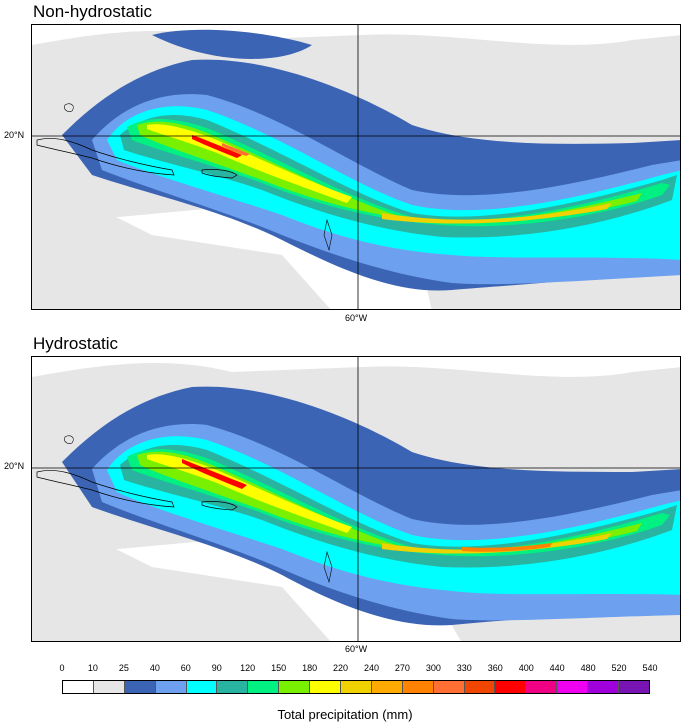  I want to click on colorbar-tick-label: 520, so click(619, 668).